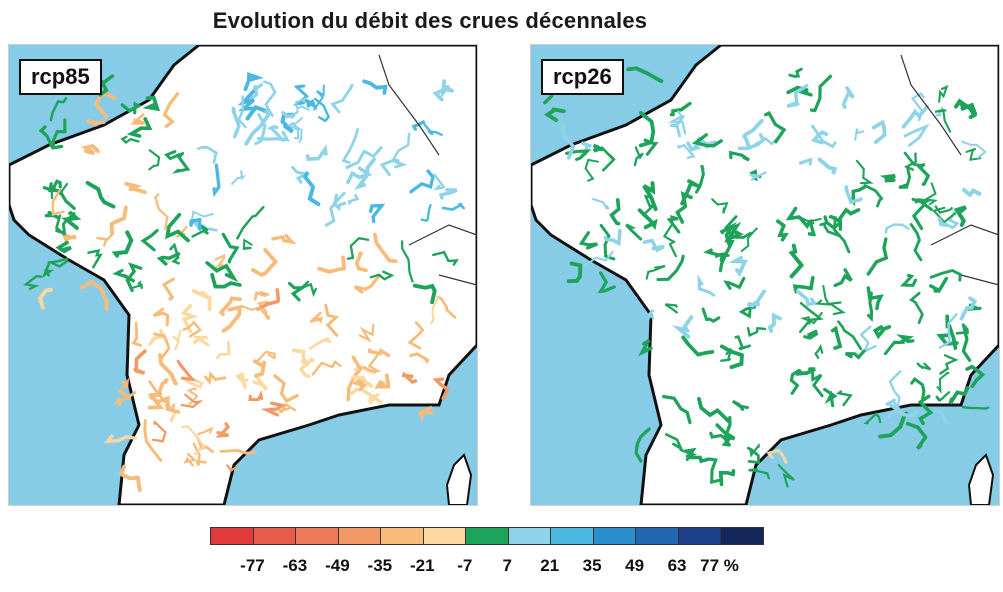 The image size is (1003, 592). Describe the element at coordinates (422, 565) in the screenshot. I see `legend-tick-label: -21` at that location.